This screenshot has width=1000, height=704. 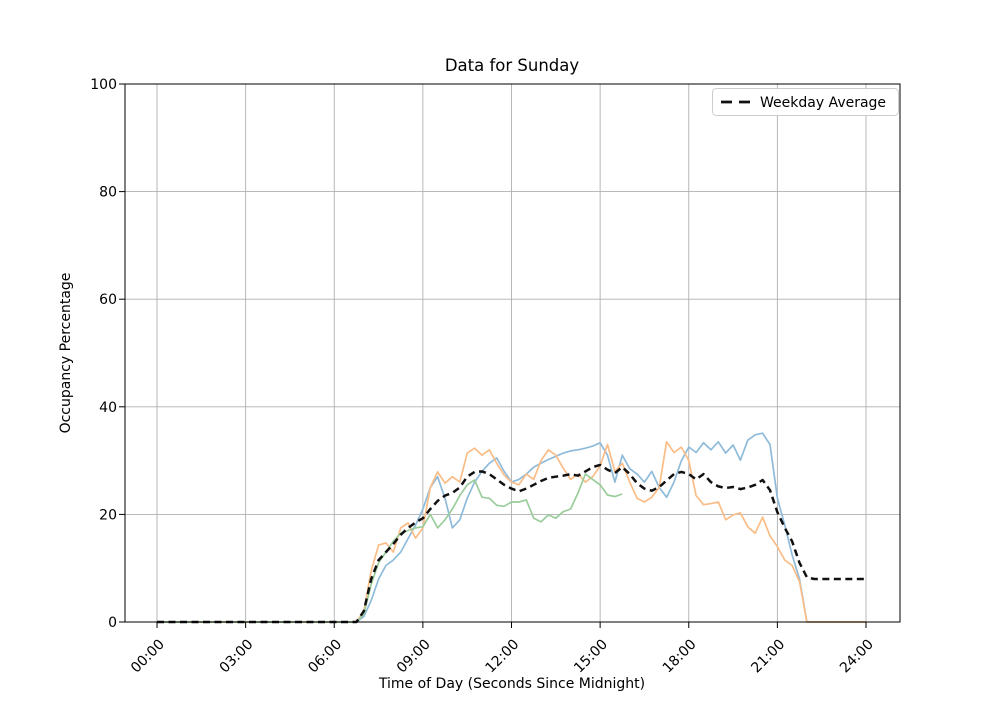 What do you see at coordinates (857, 657) in the screenshot?
I see `x-tick-label-24:00: 24:00` at bounding box center [857, 657].